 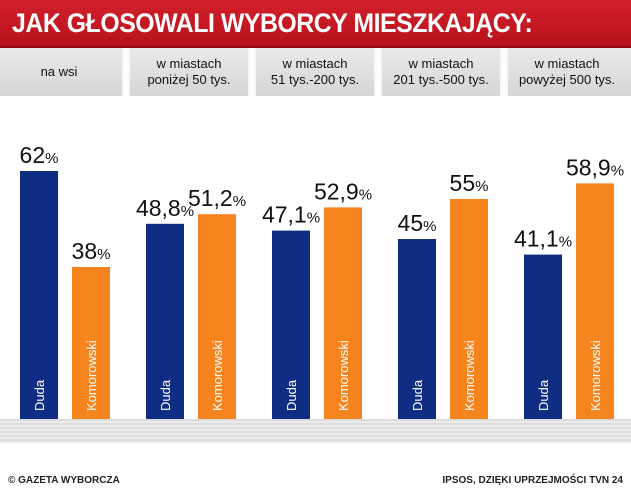 What do you see at coordinates (441, 79) in the screenshot?
I see `category-header-line: 201 tys.-500 tys.` at bounding box center [441, 79].